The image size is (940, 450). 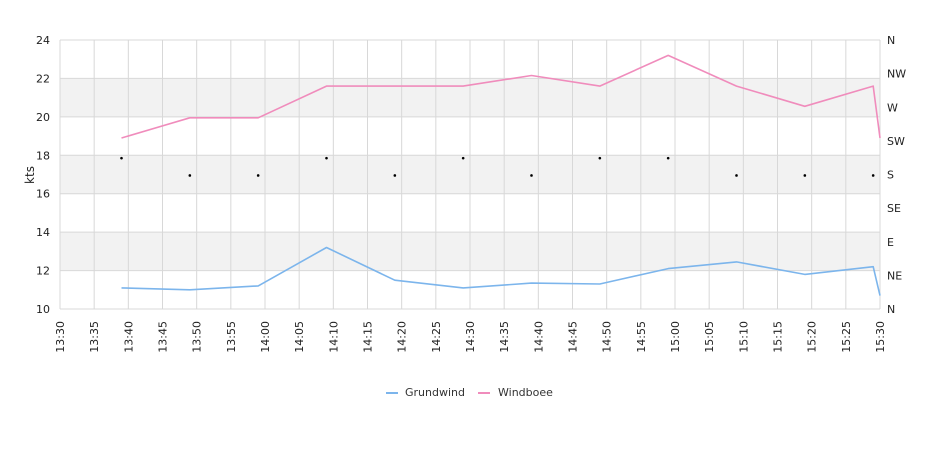 What do you see at coordinates (197, 337) in the screenshot?
I see `x-tick-label: 13:50` at bounding box center [197, 337].